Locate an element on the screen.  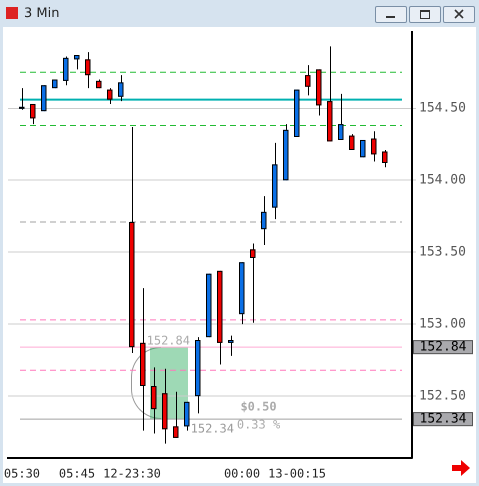
ref-line-label: 152.84 is located at coordinates (443, 347).